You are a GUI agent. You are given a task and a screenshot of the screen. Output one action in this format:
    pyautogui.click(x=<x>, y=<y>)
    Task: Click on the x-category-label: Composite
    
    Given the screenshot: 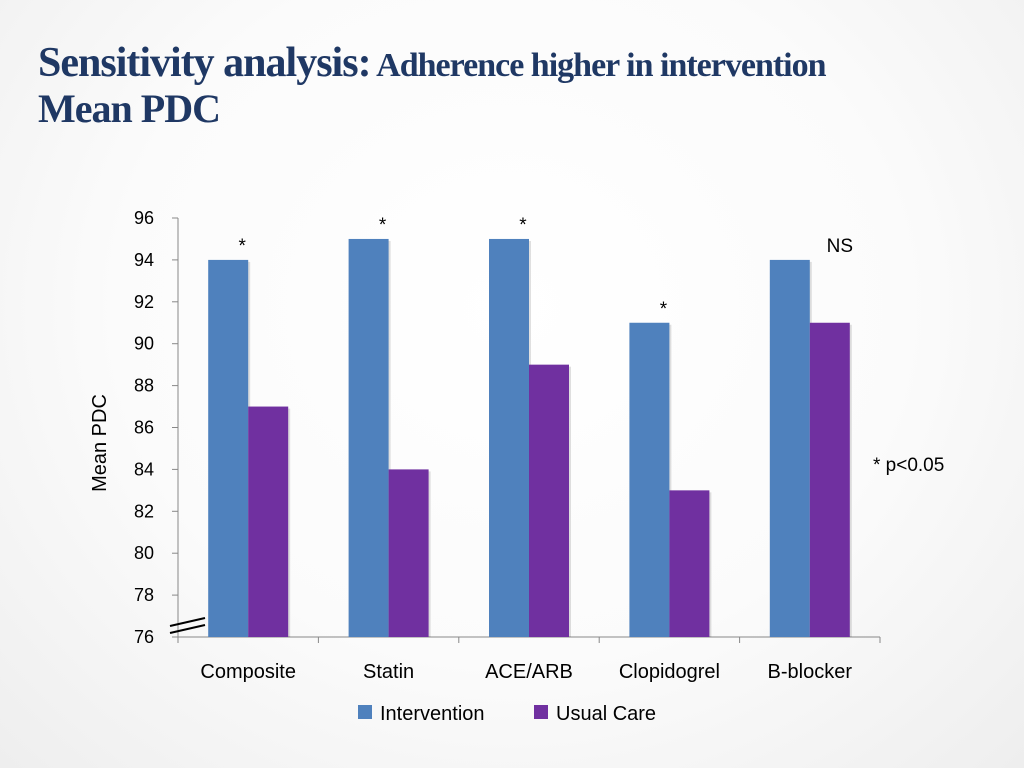 What is the action you would take?
    pyautogui.click(x=248, y=672)
    